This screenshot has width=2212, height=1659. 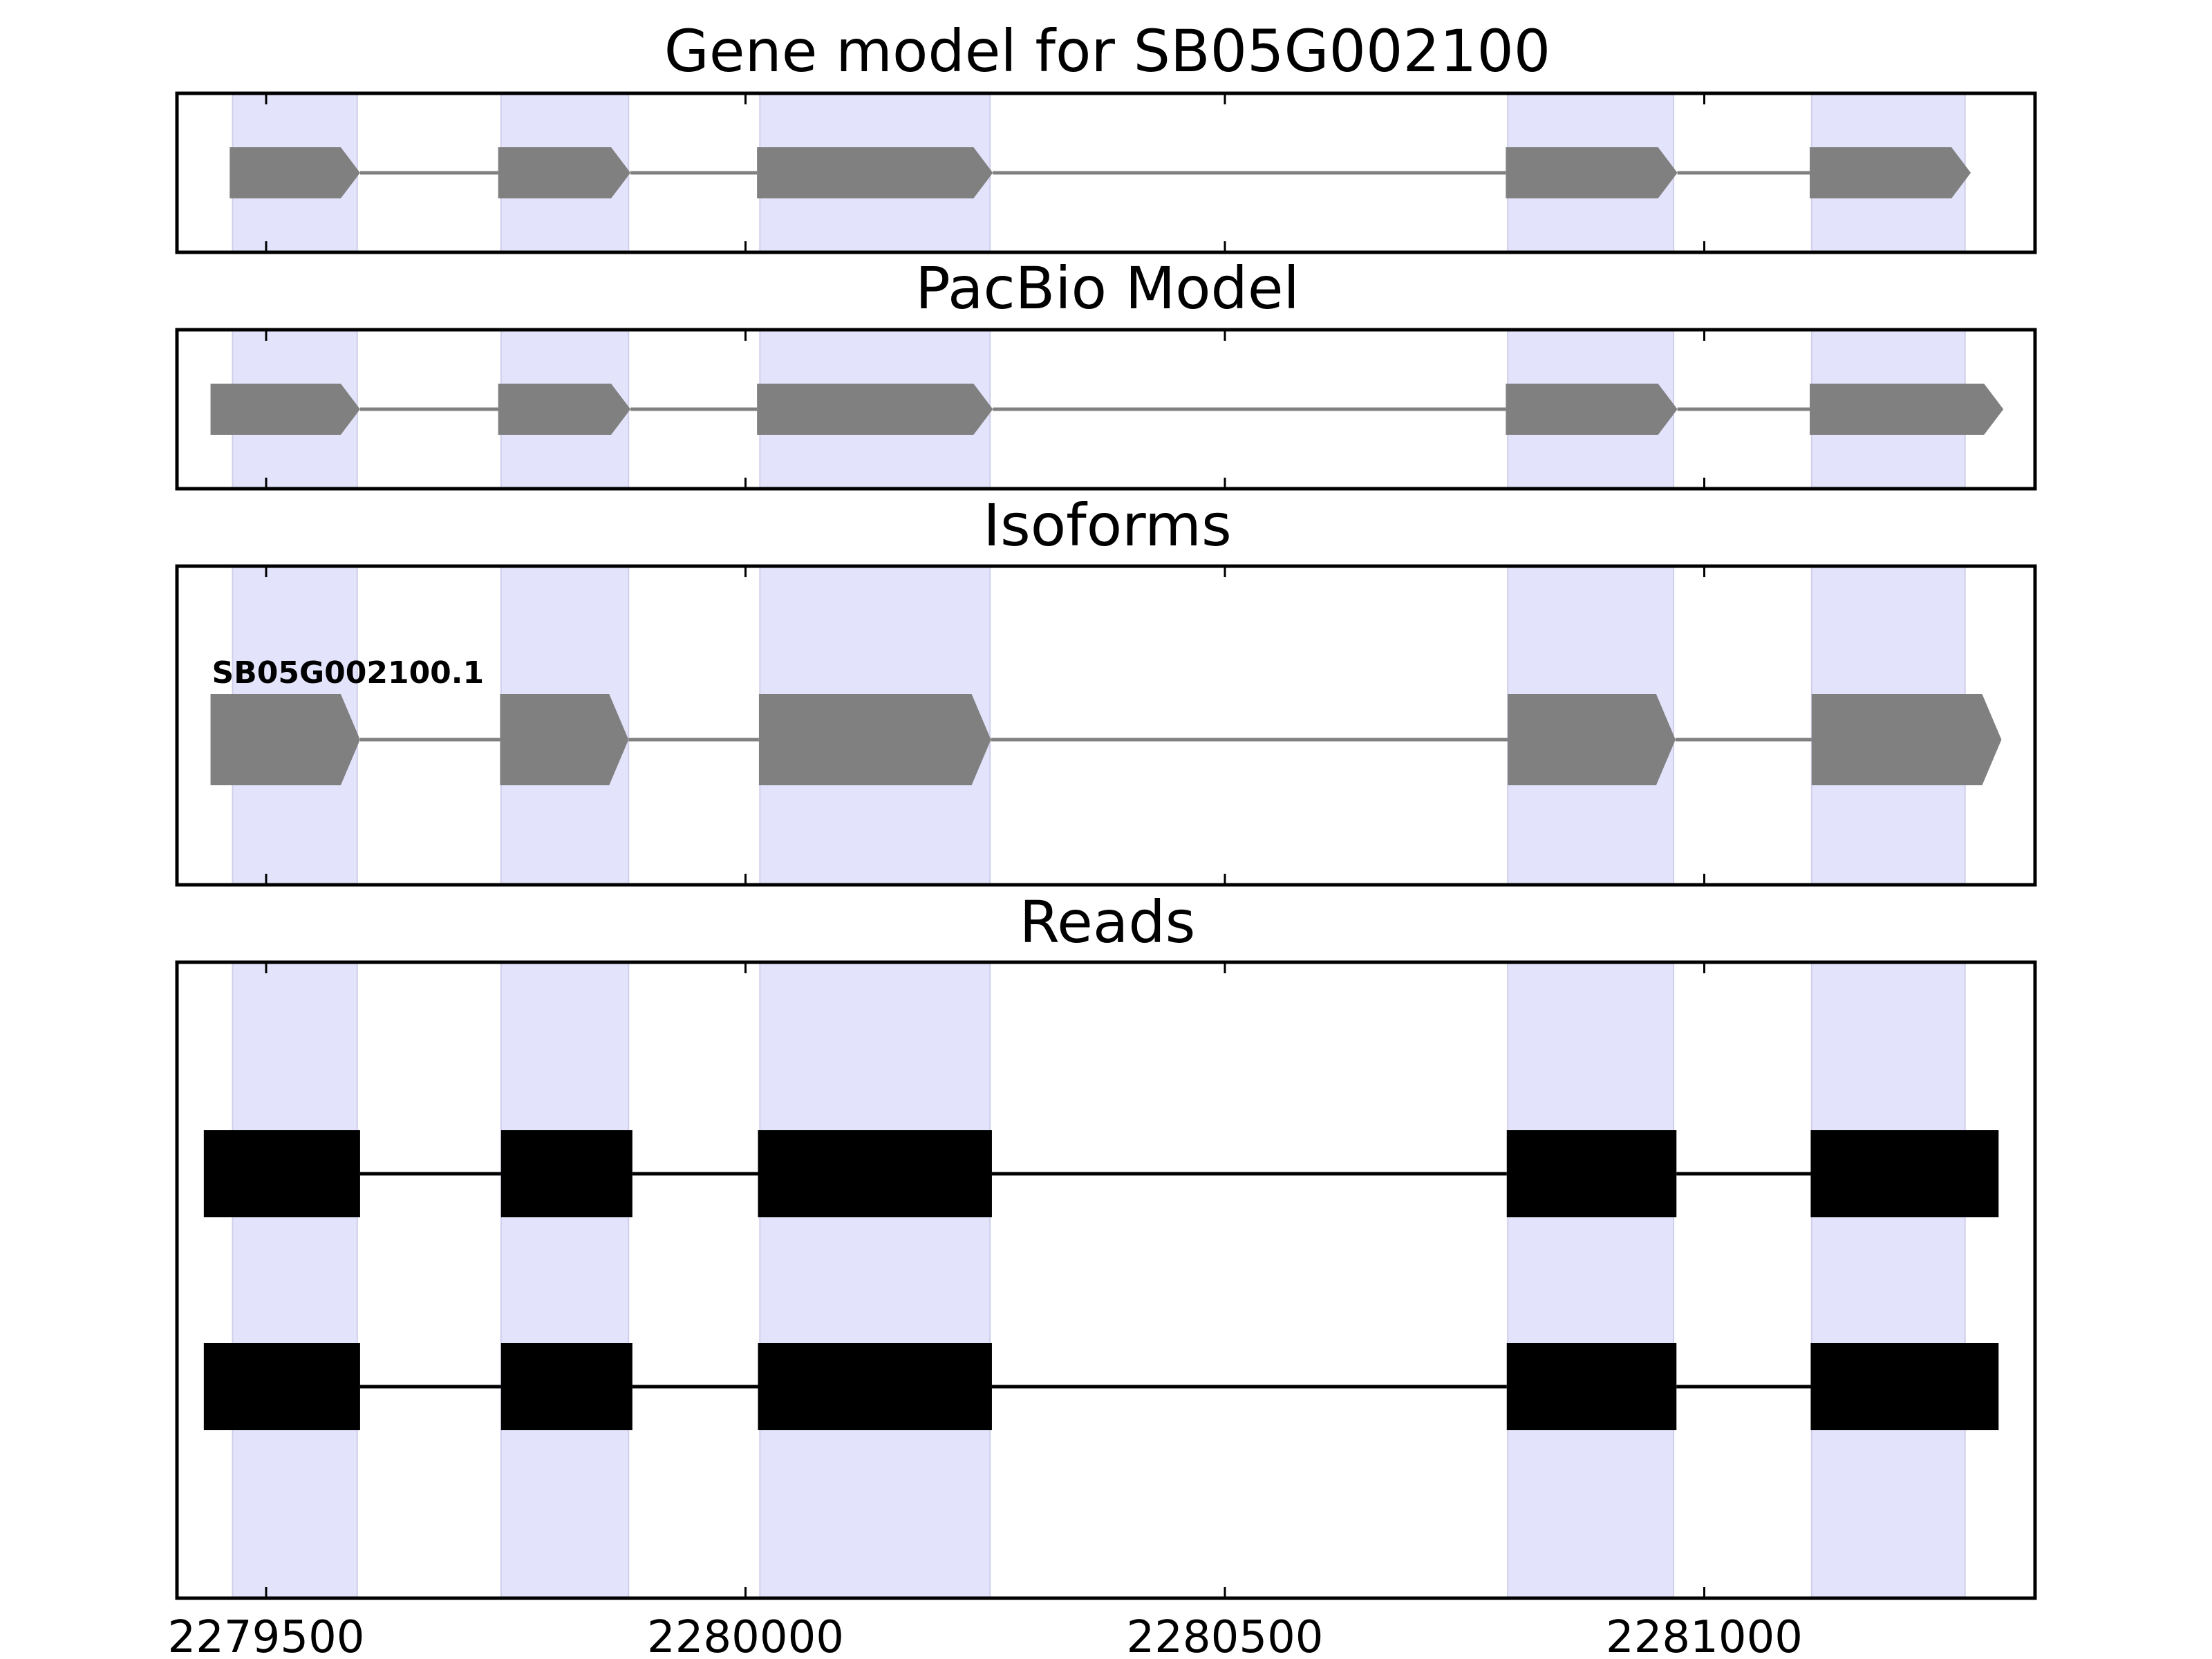 I want to click on panel-pacbio-model: PacBio Model, so click(x=1106, y=372).